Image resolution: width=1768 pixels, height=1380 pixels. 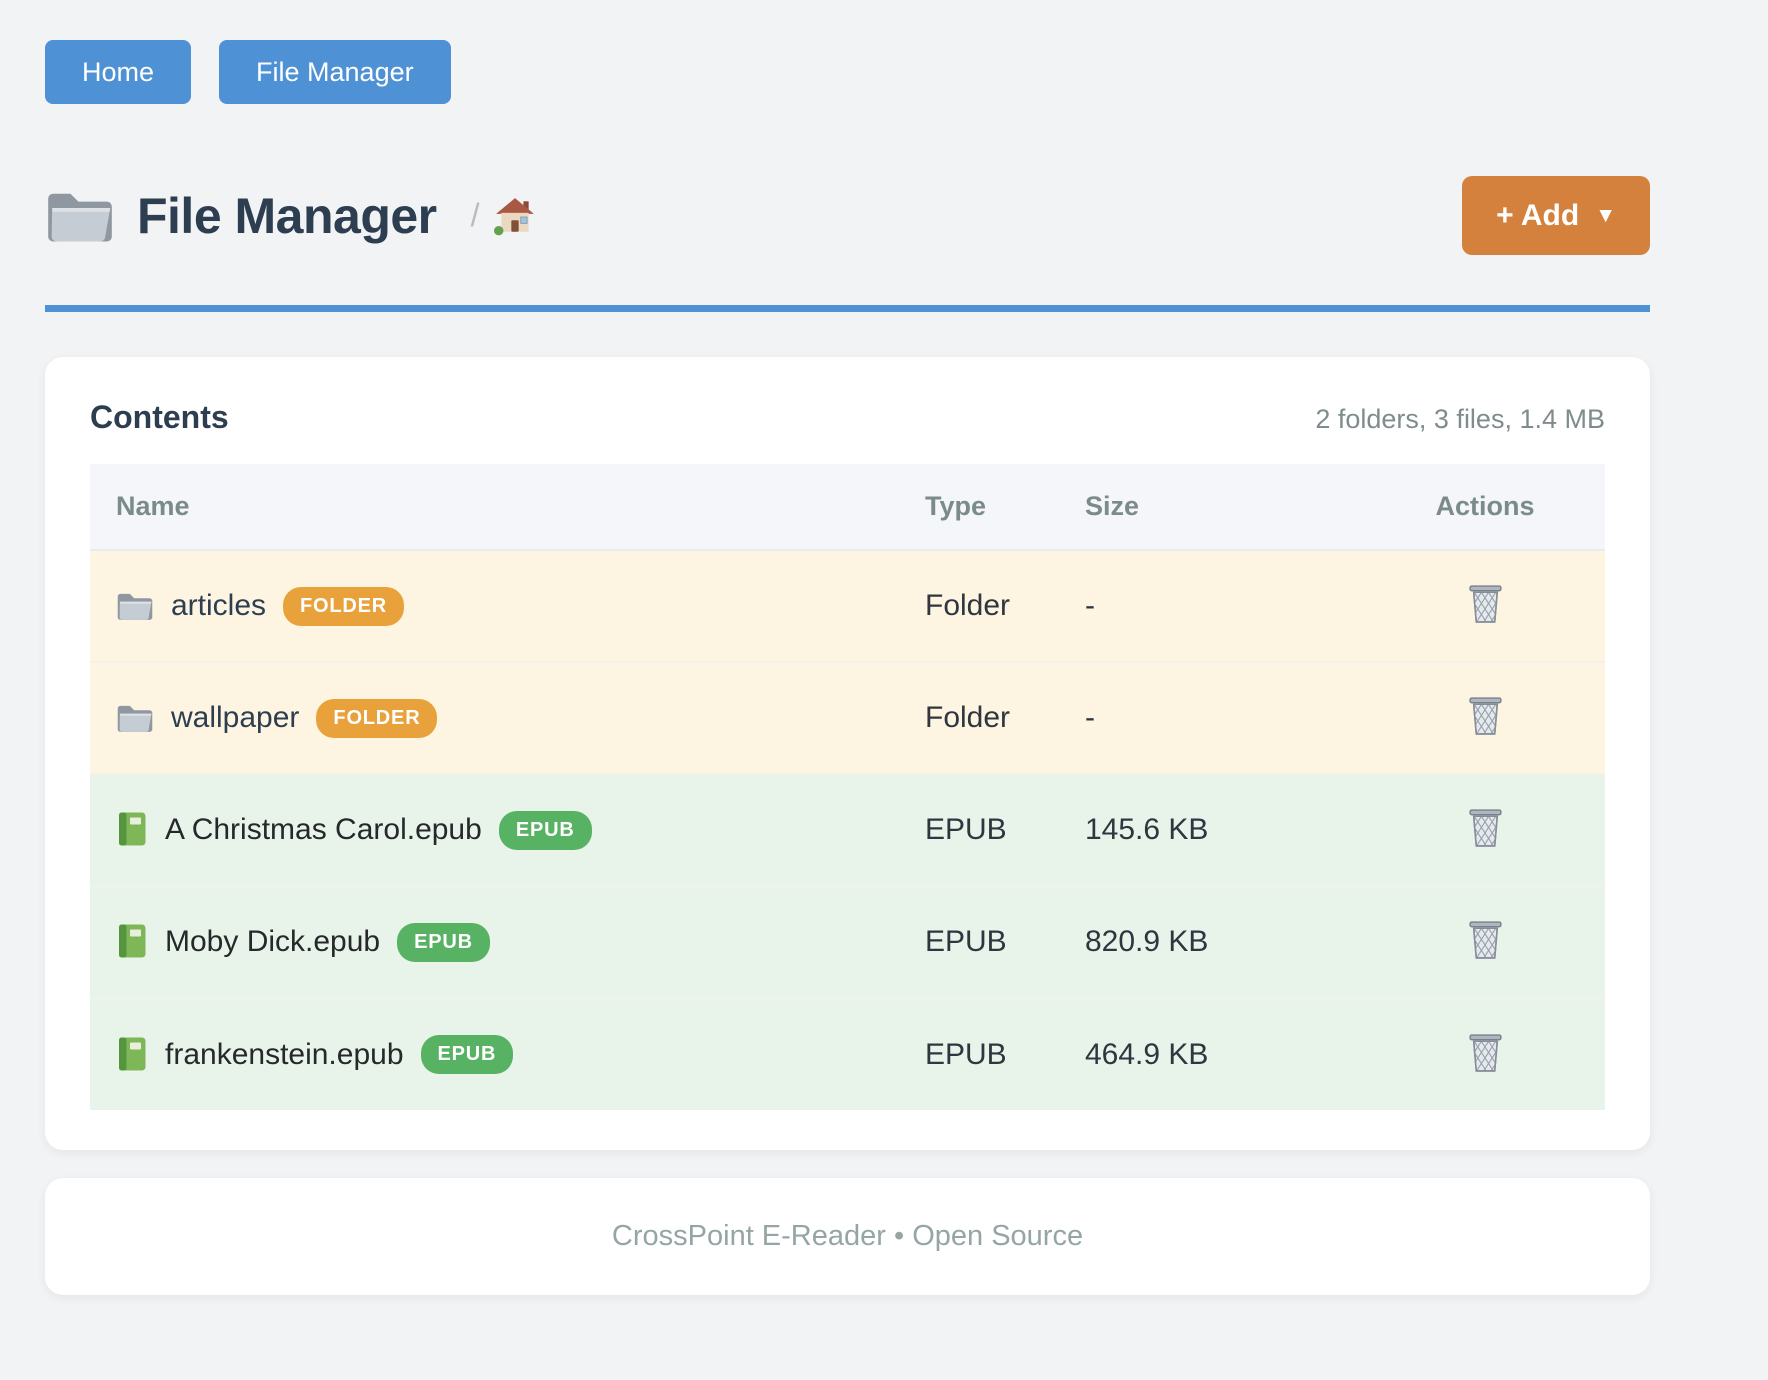 What do you see at coordinates (1538, 215) in the screenshot?
I see `add-button-label: + Add` at bounding box center [1538, 215].